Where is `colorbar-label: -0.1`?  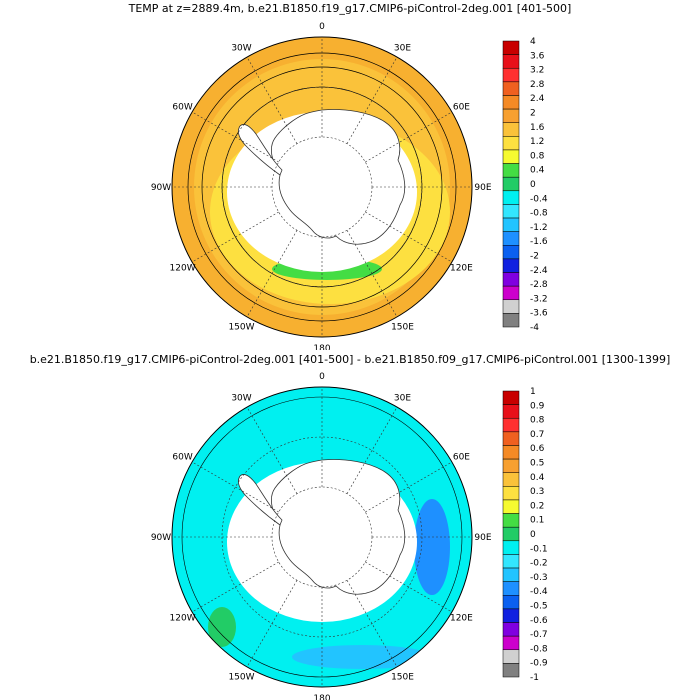 colorbar-label: -0.1 is located at coordinates (539, 549).